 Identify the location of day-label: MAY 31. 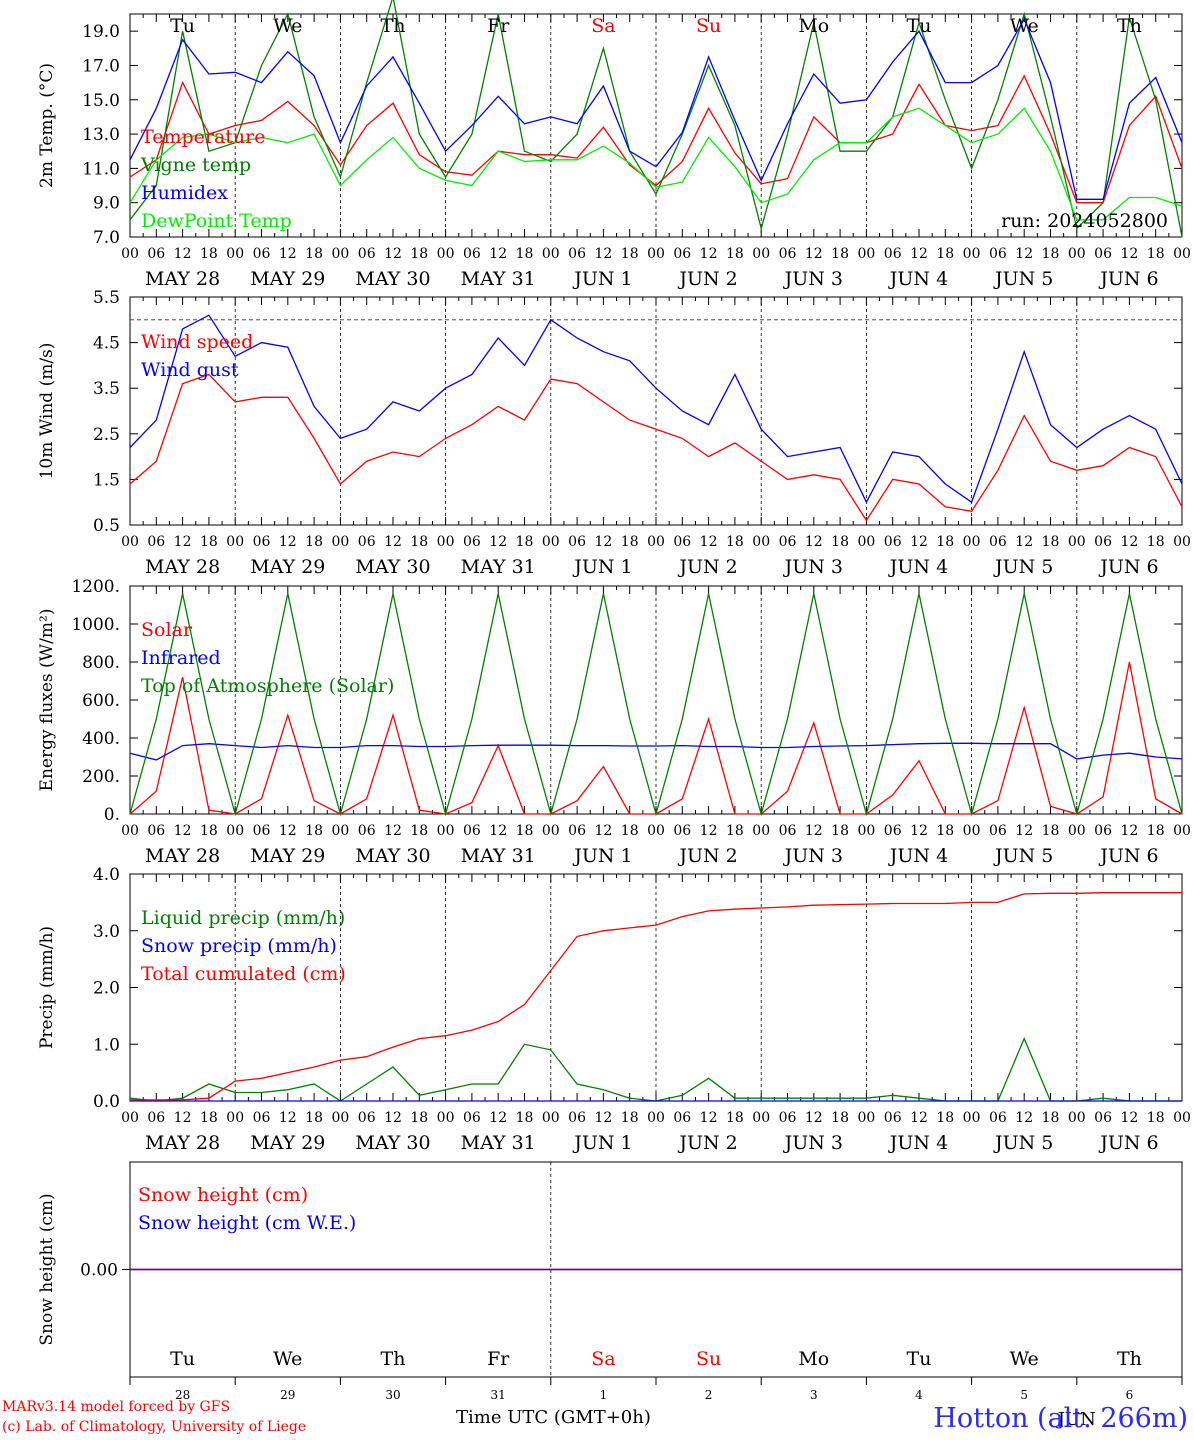
(498, 1143).